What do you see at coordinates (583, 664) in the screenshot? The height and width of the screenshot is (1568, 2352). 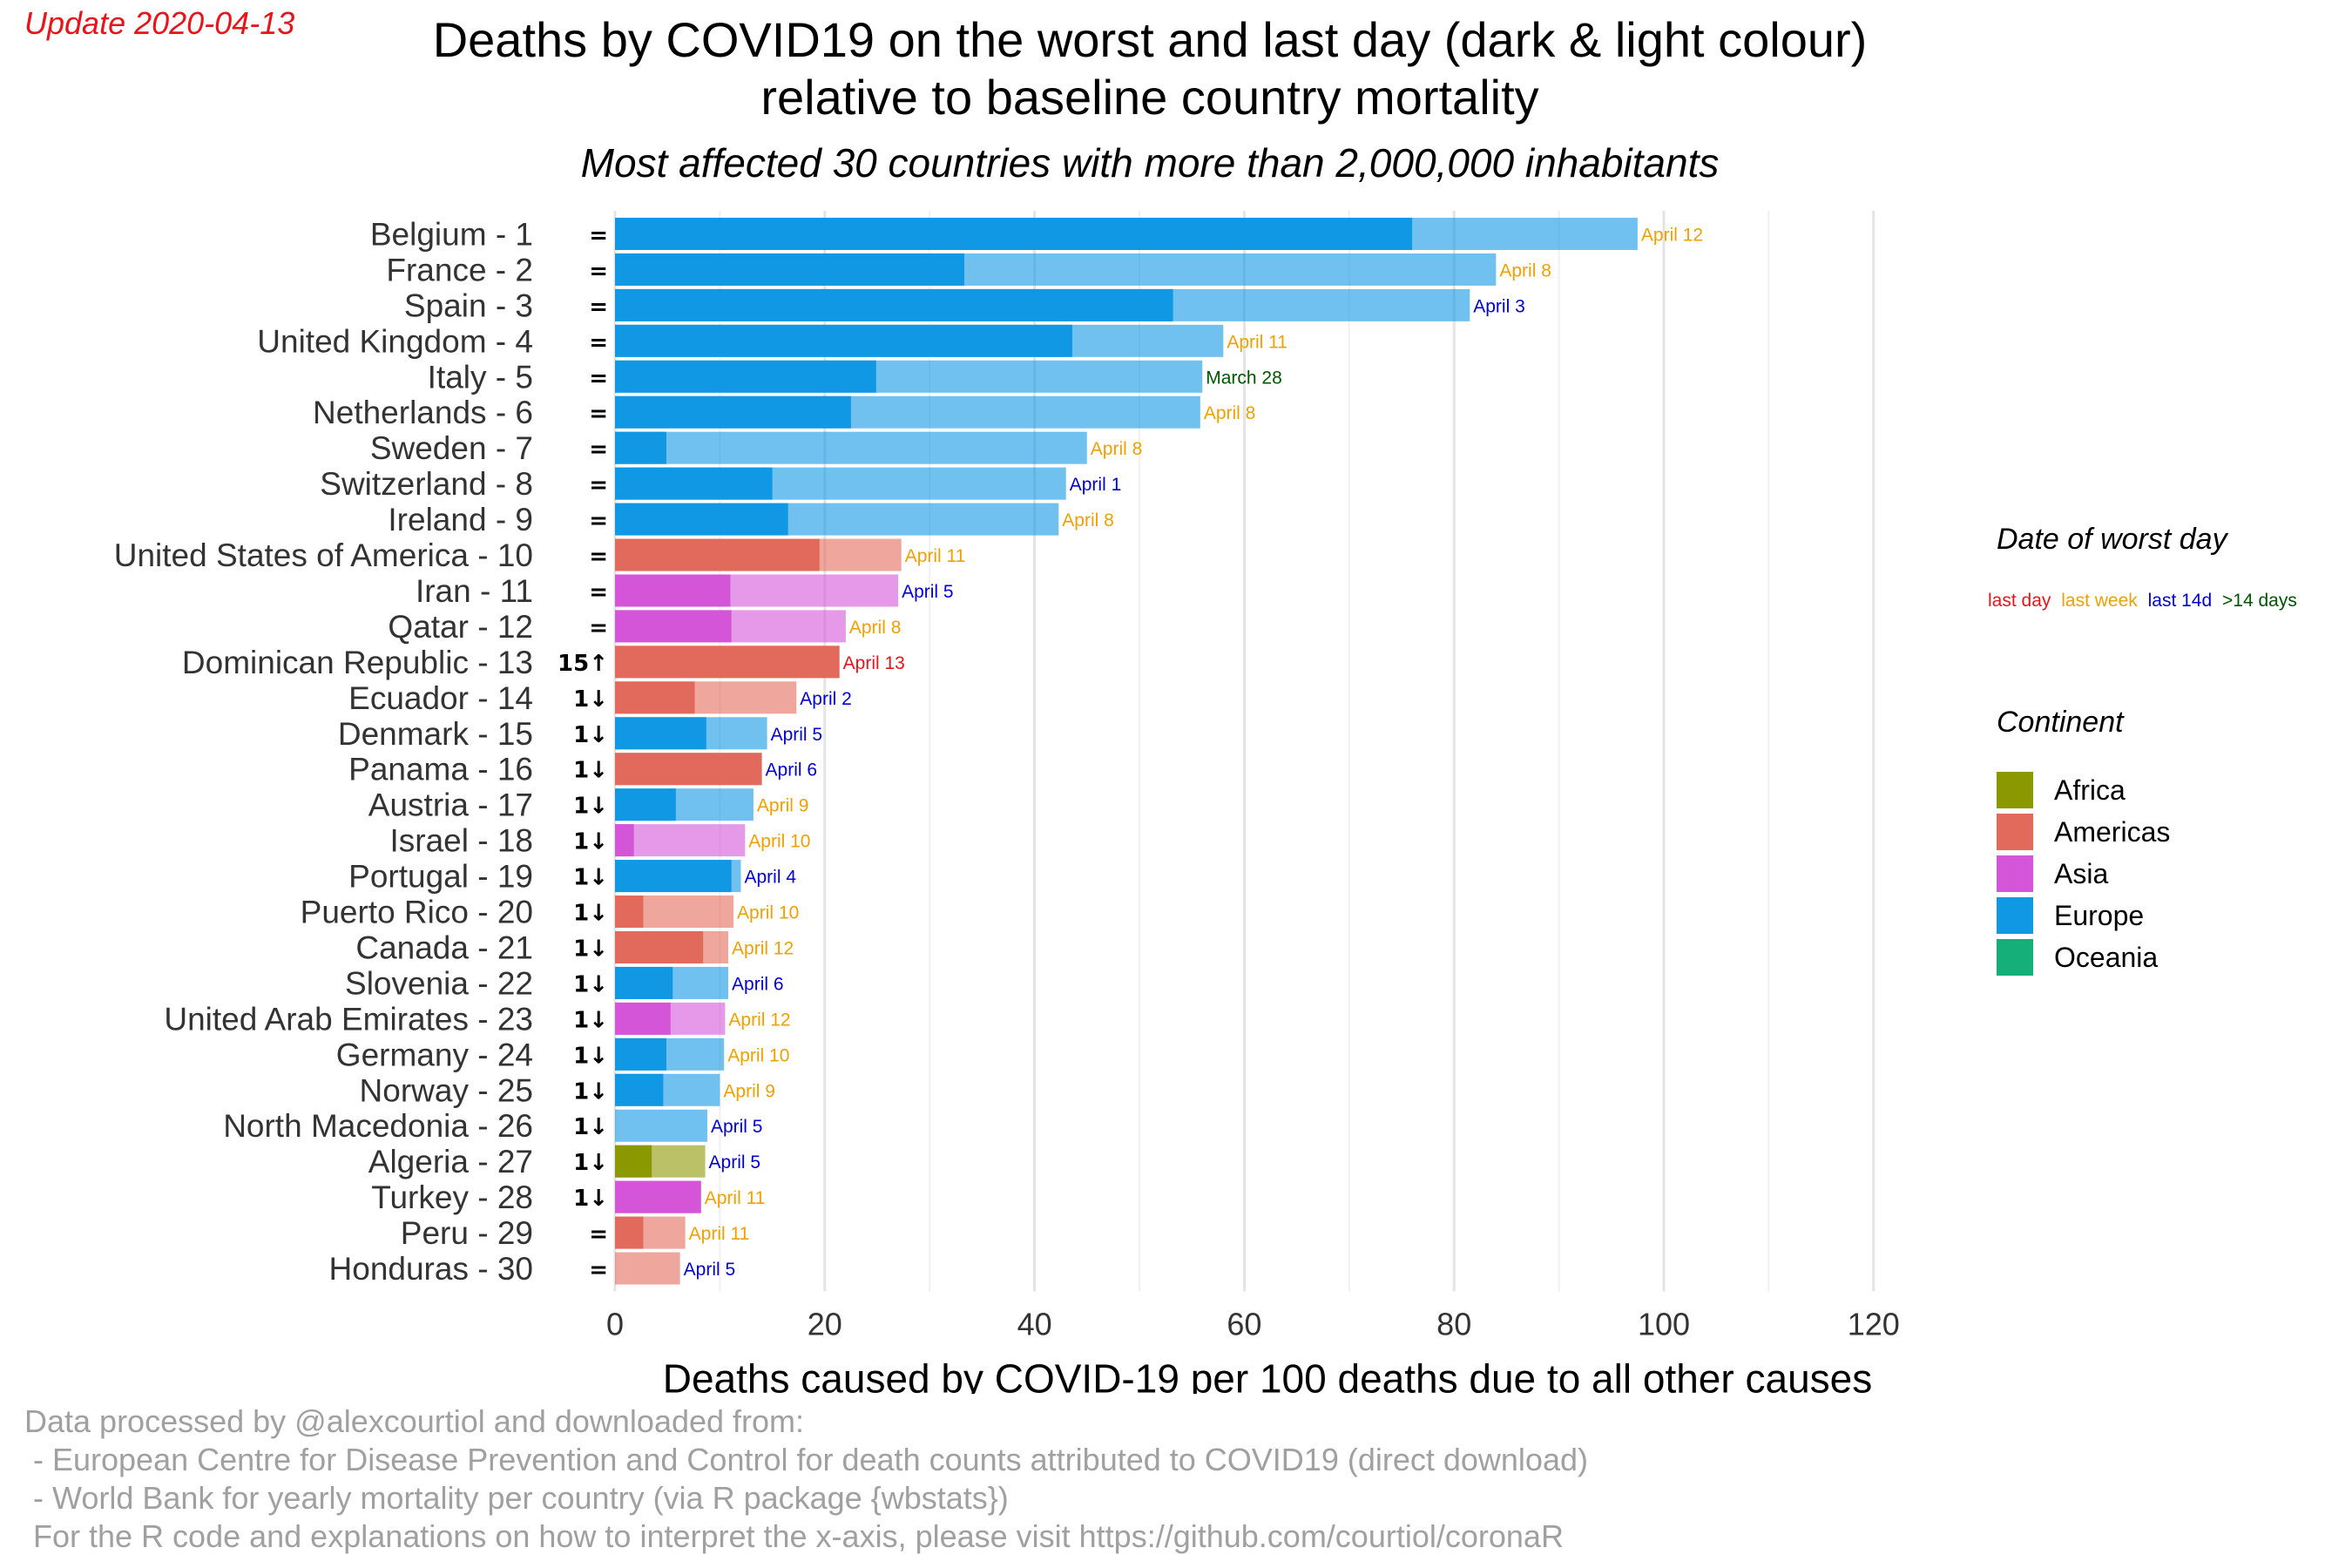 I see `rank-change: 15↑` at bounding box center [583, 664].